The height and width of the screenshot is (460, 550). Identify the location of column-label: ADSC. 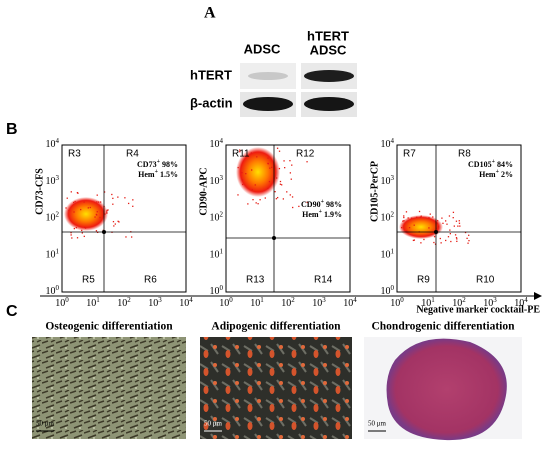
(328, 49).